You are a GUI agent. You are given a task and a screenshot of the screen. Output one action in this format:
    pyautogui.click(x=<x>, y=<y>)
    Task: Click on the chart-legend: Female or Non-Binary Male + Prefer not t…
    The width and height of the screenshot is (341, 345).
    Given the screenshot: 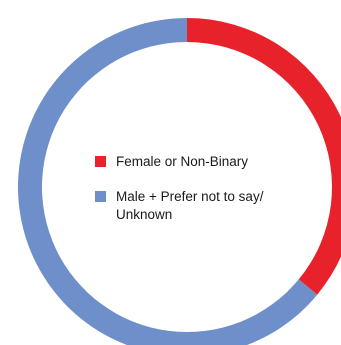 What is the action you would take?
    pyautogui.click(x=179, y=188)
    